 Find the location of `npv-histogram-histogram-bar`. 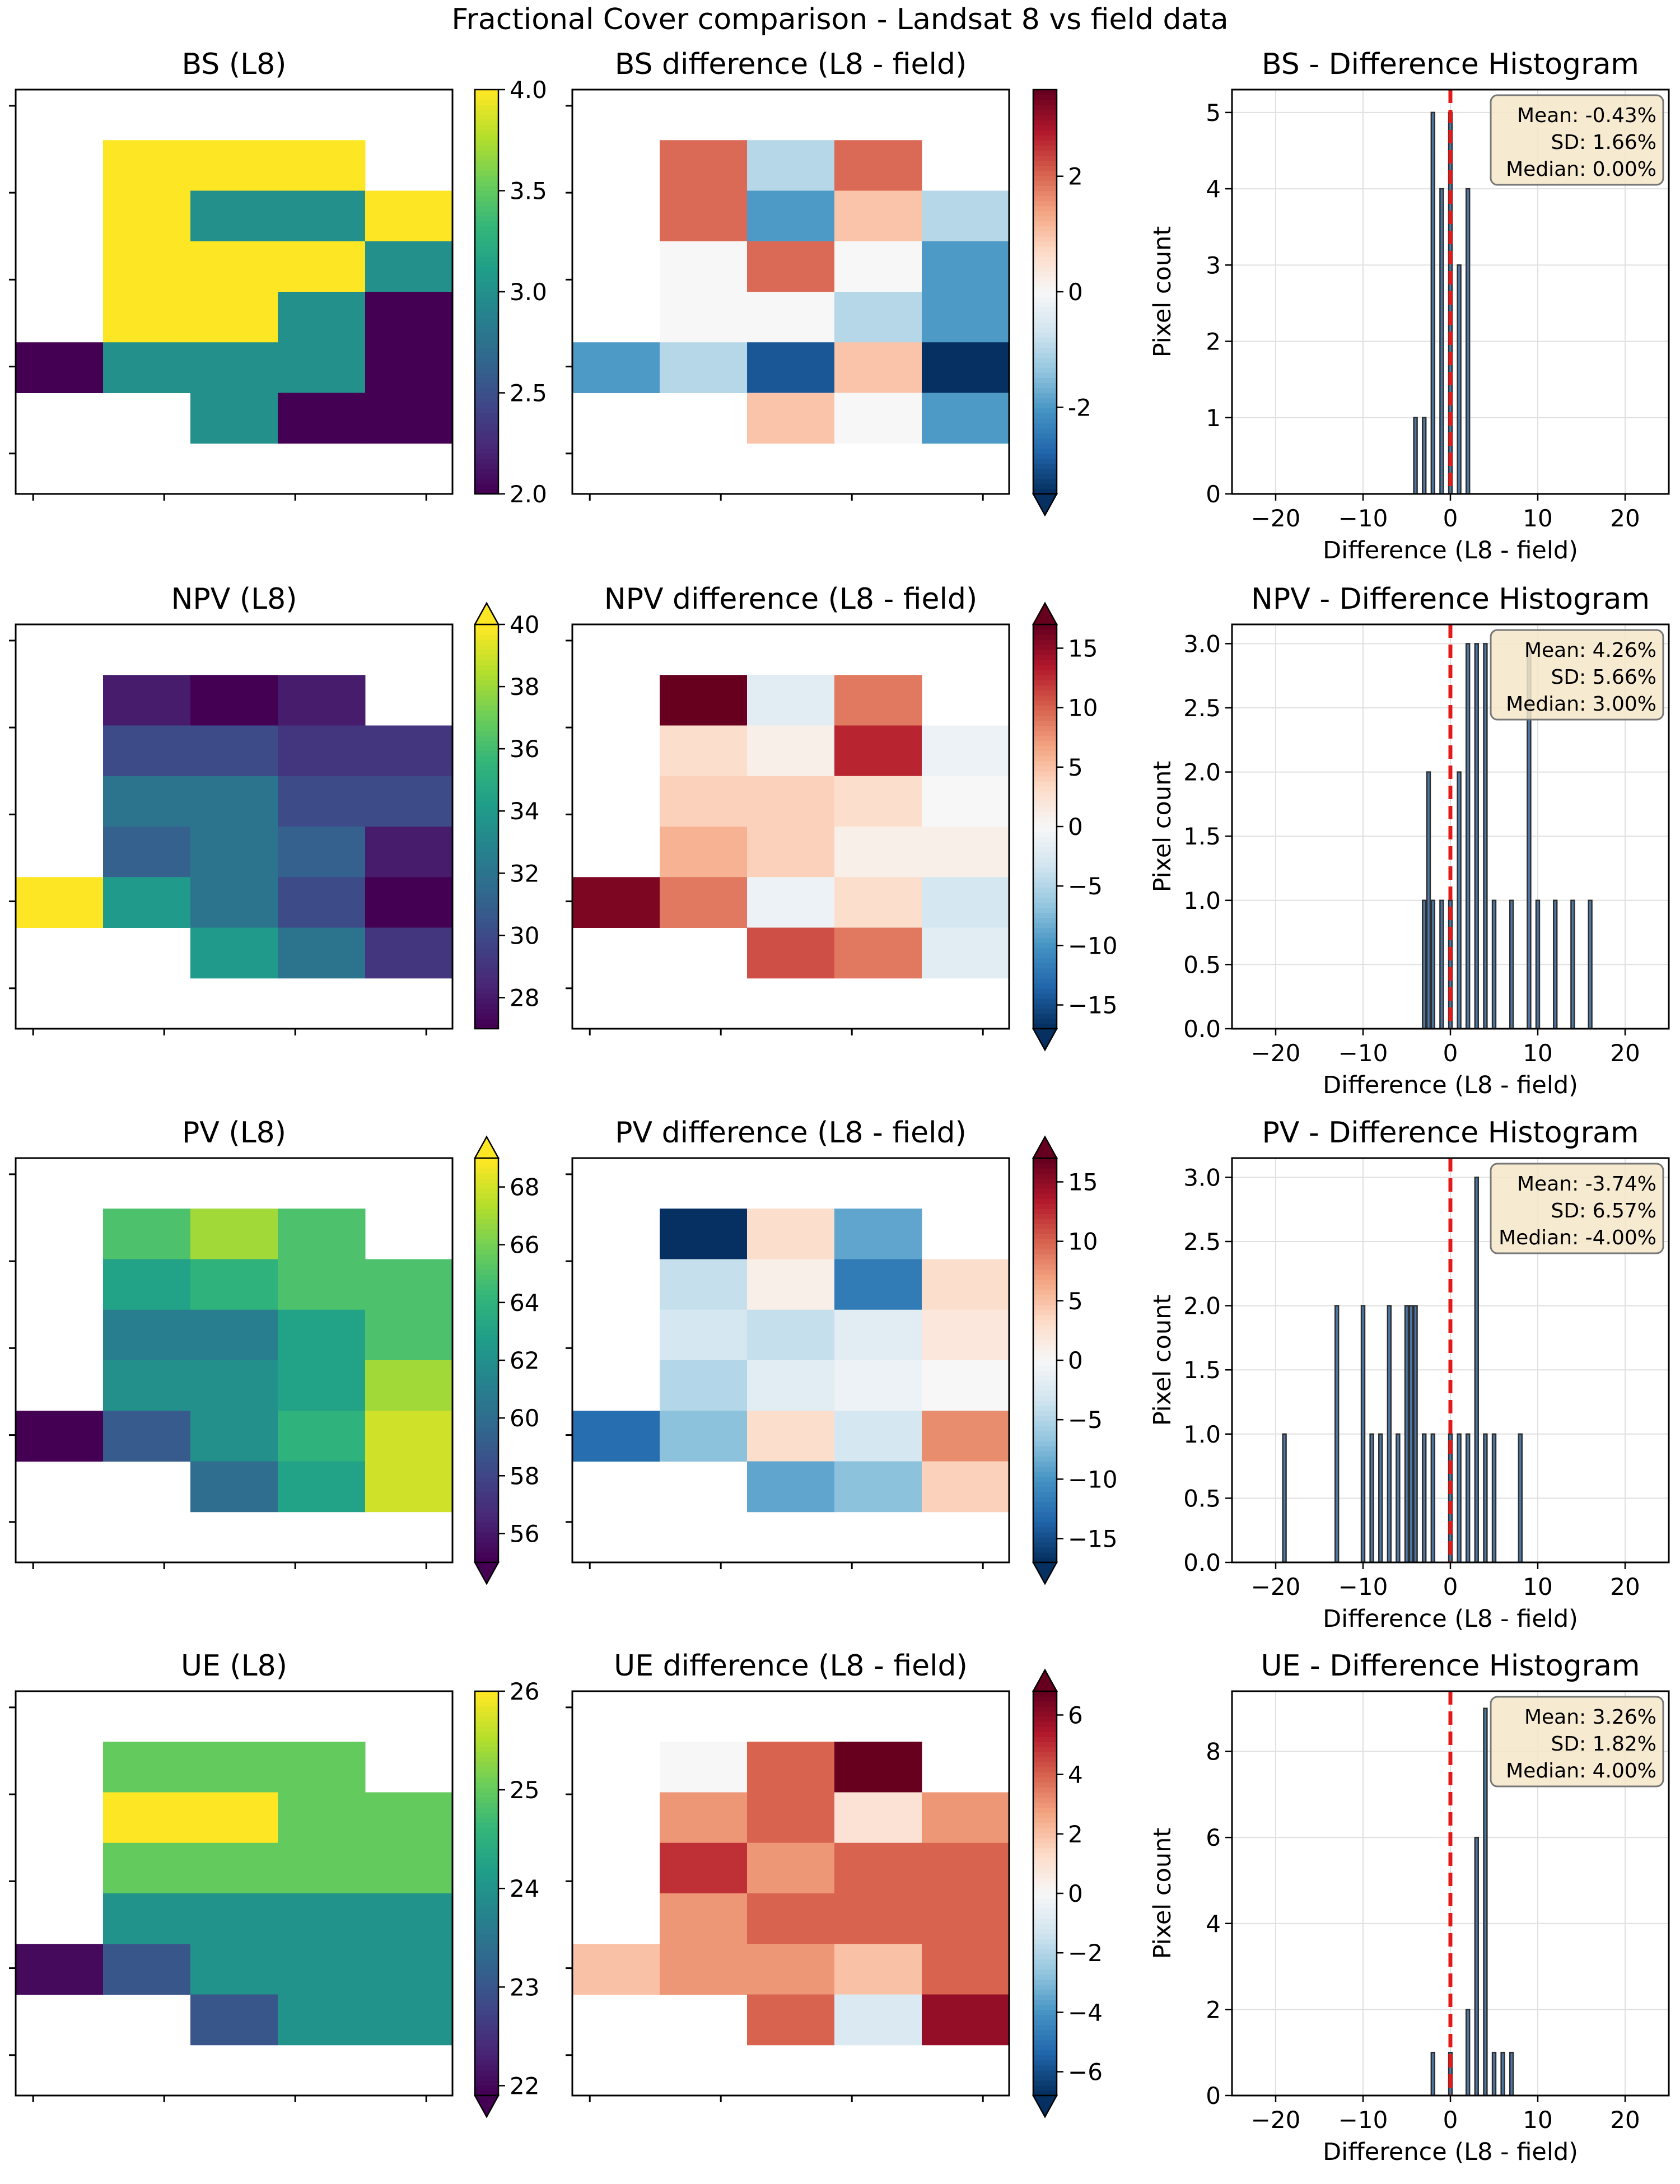

npv-histogram-histogram-bar is located at coordinates (1433, 965).